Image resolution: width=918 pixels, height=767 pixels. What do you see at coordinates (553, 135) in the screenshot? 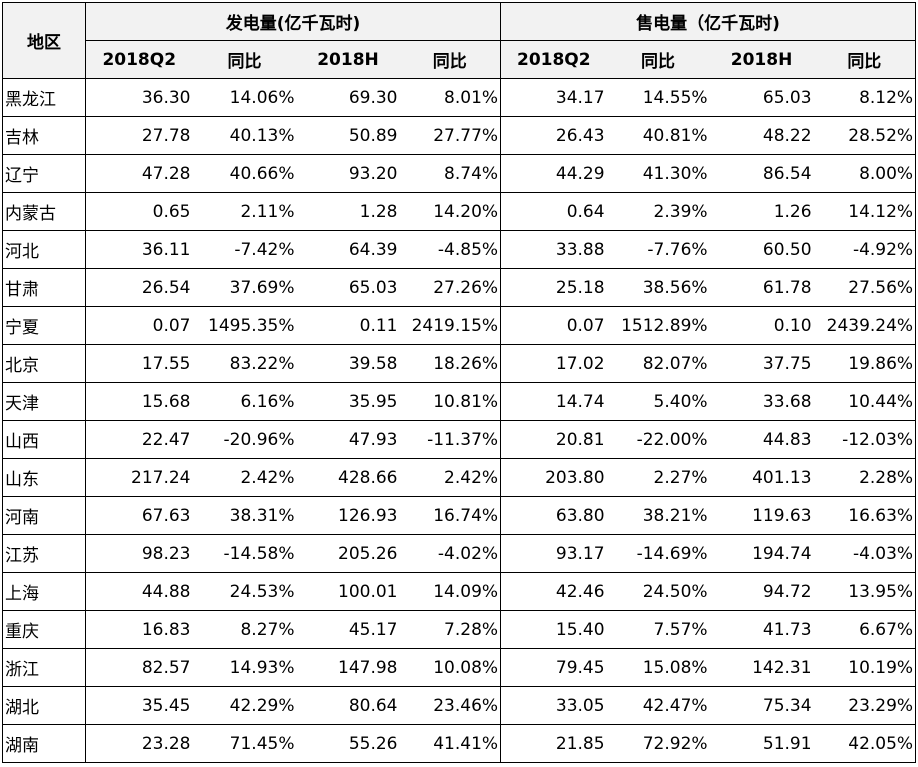
I see `sales-q2-cell: 26.43` at bounding box center [553, 135].